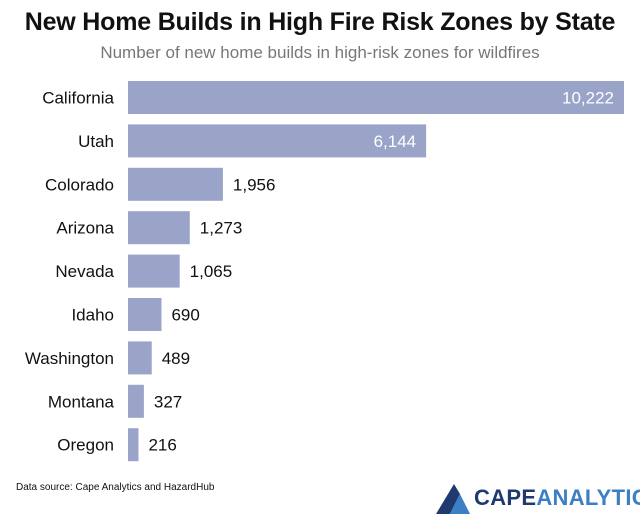 The width and height of the screenshot is (640, 522). I want to click on category-label: Utah, so click(96, 141).